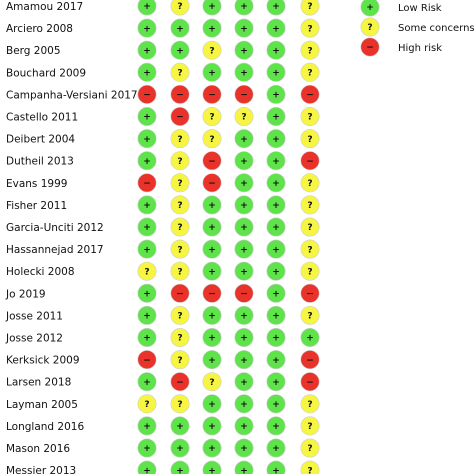 This screenshot has height=474, width=474. Describe the element at coordinates (42, 118) in the screenshot. I see `study-label: Castello 2011` at that location.